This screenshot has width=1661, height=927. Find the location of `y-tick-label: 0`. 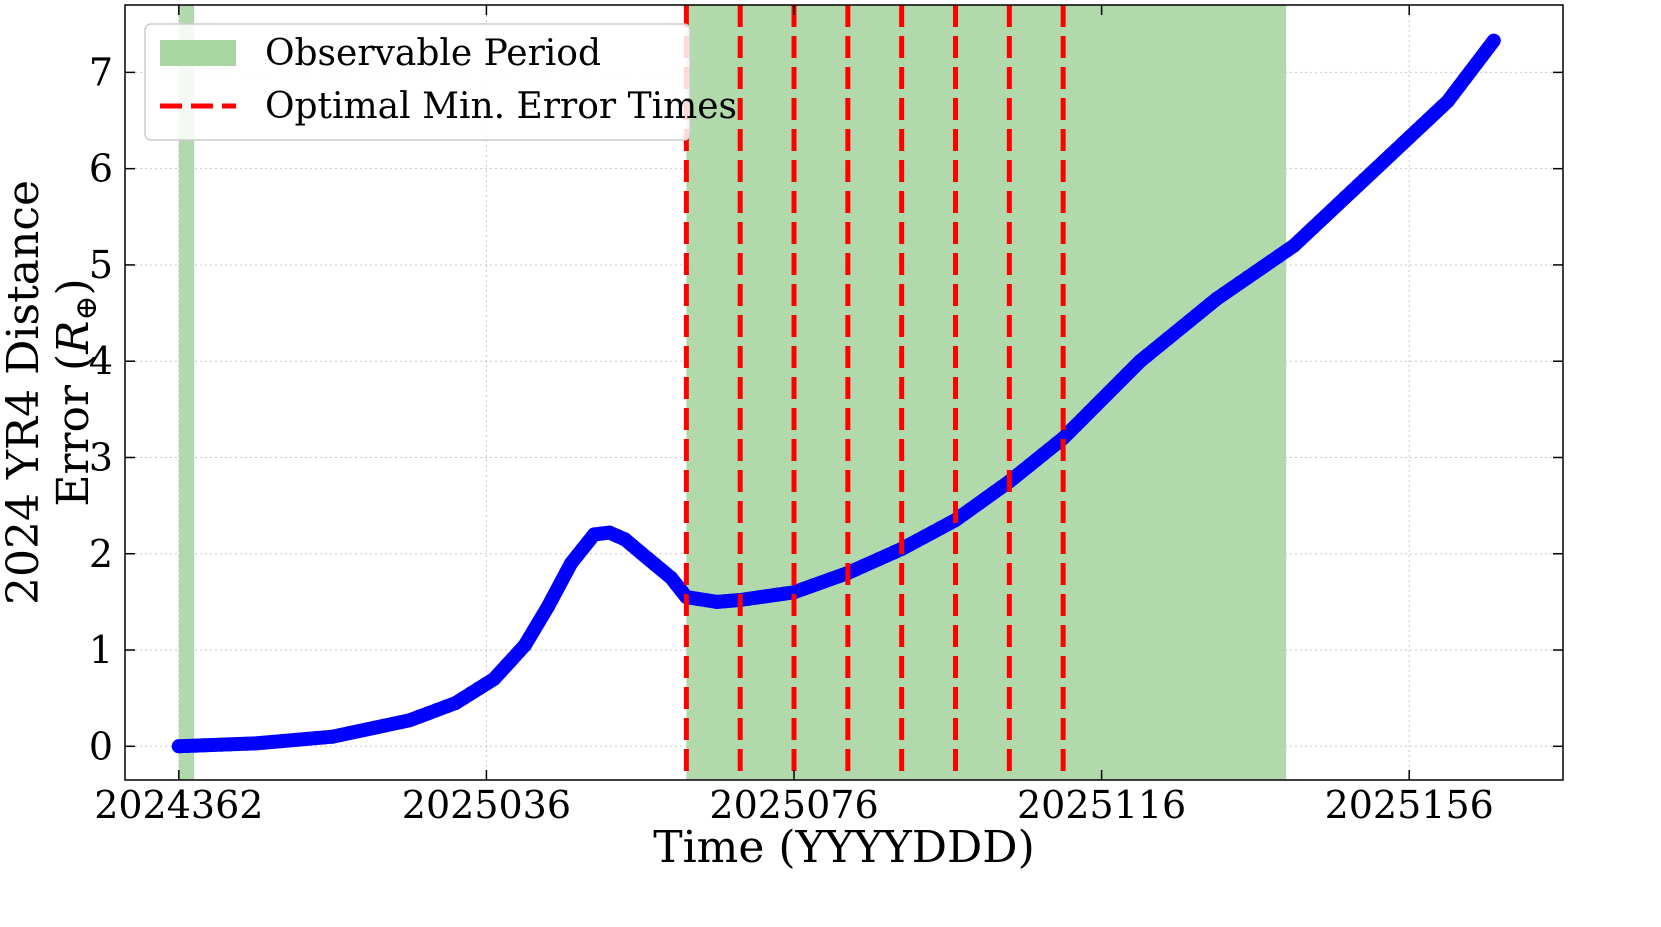

y-tick-label: 0 is located at coordinates (101, 746).